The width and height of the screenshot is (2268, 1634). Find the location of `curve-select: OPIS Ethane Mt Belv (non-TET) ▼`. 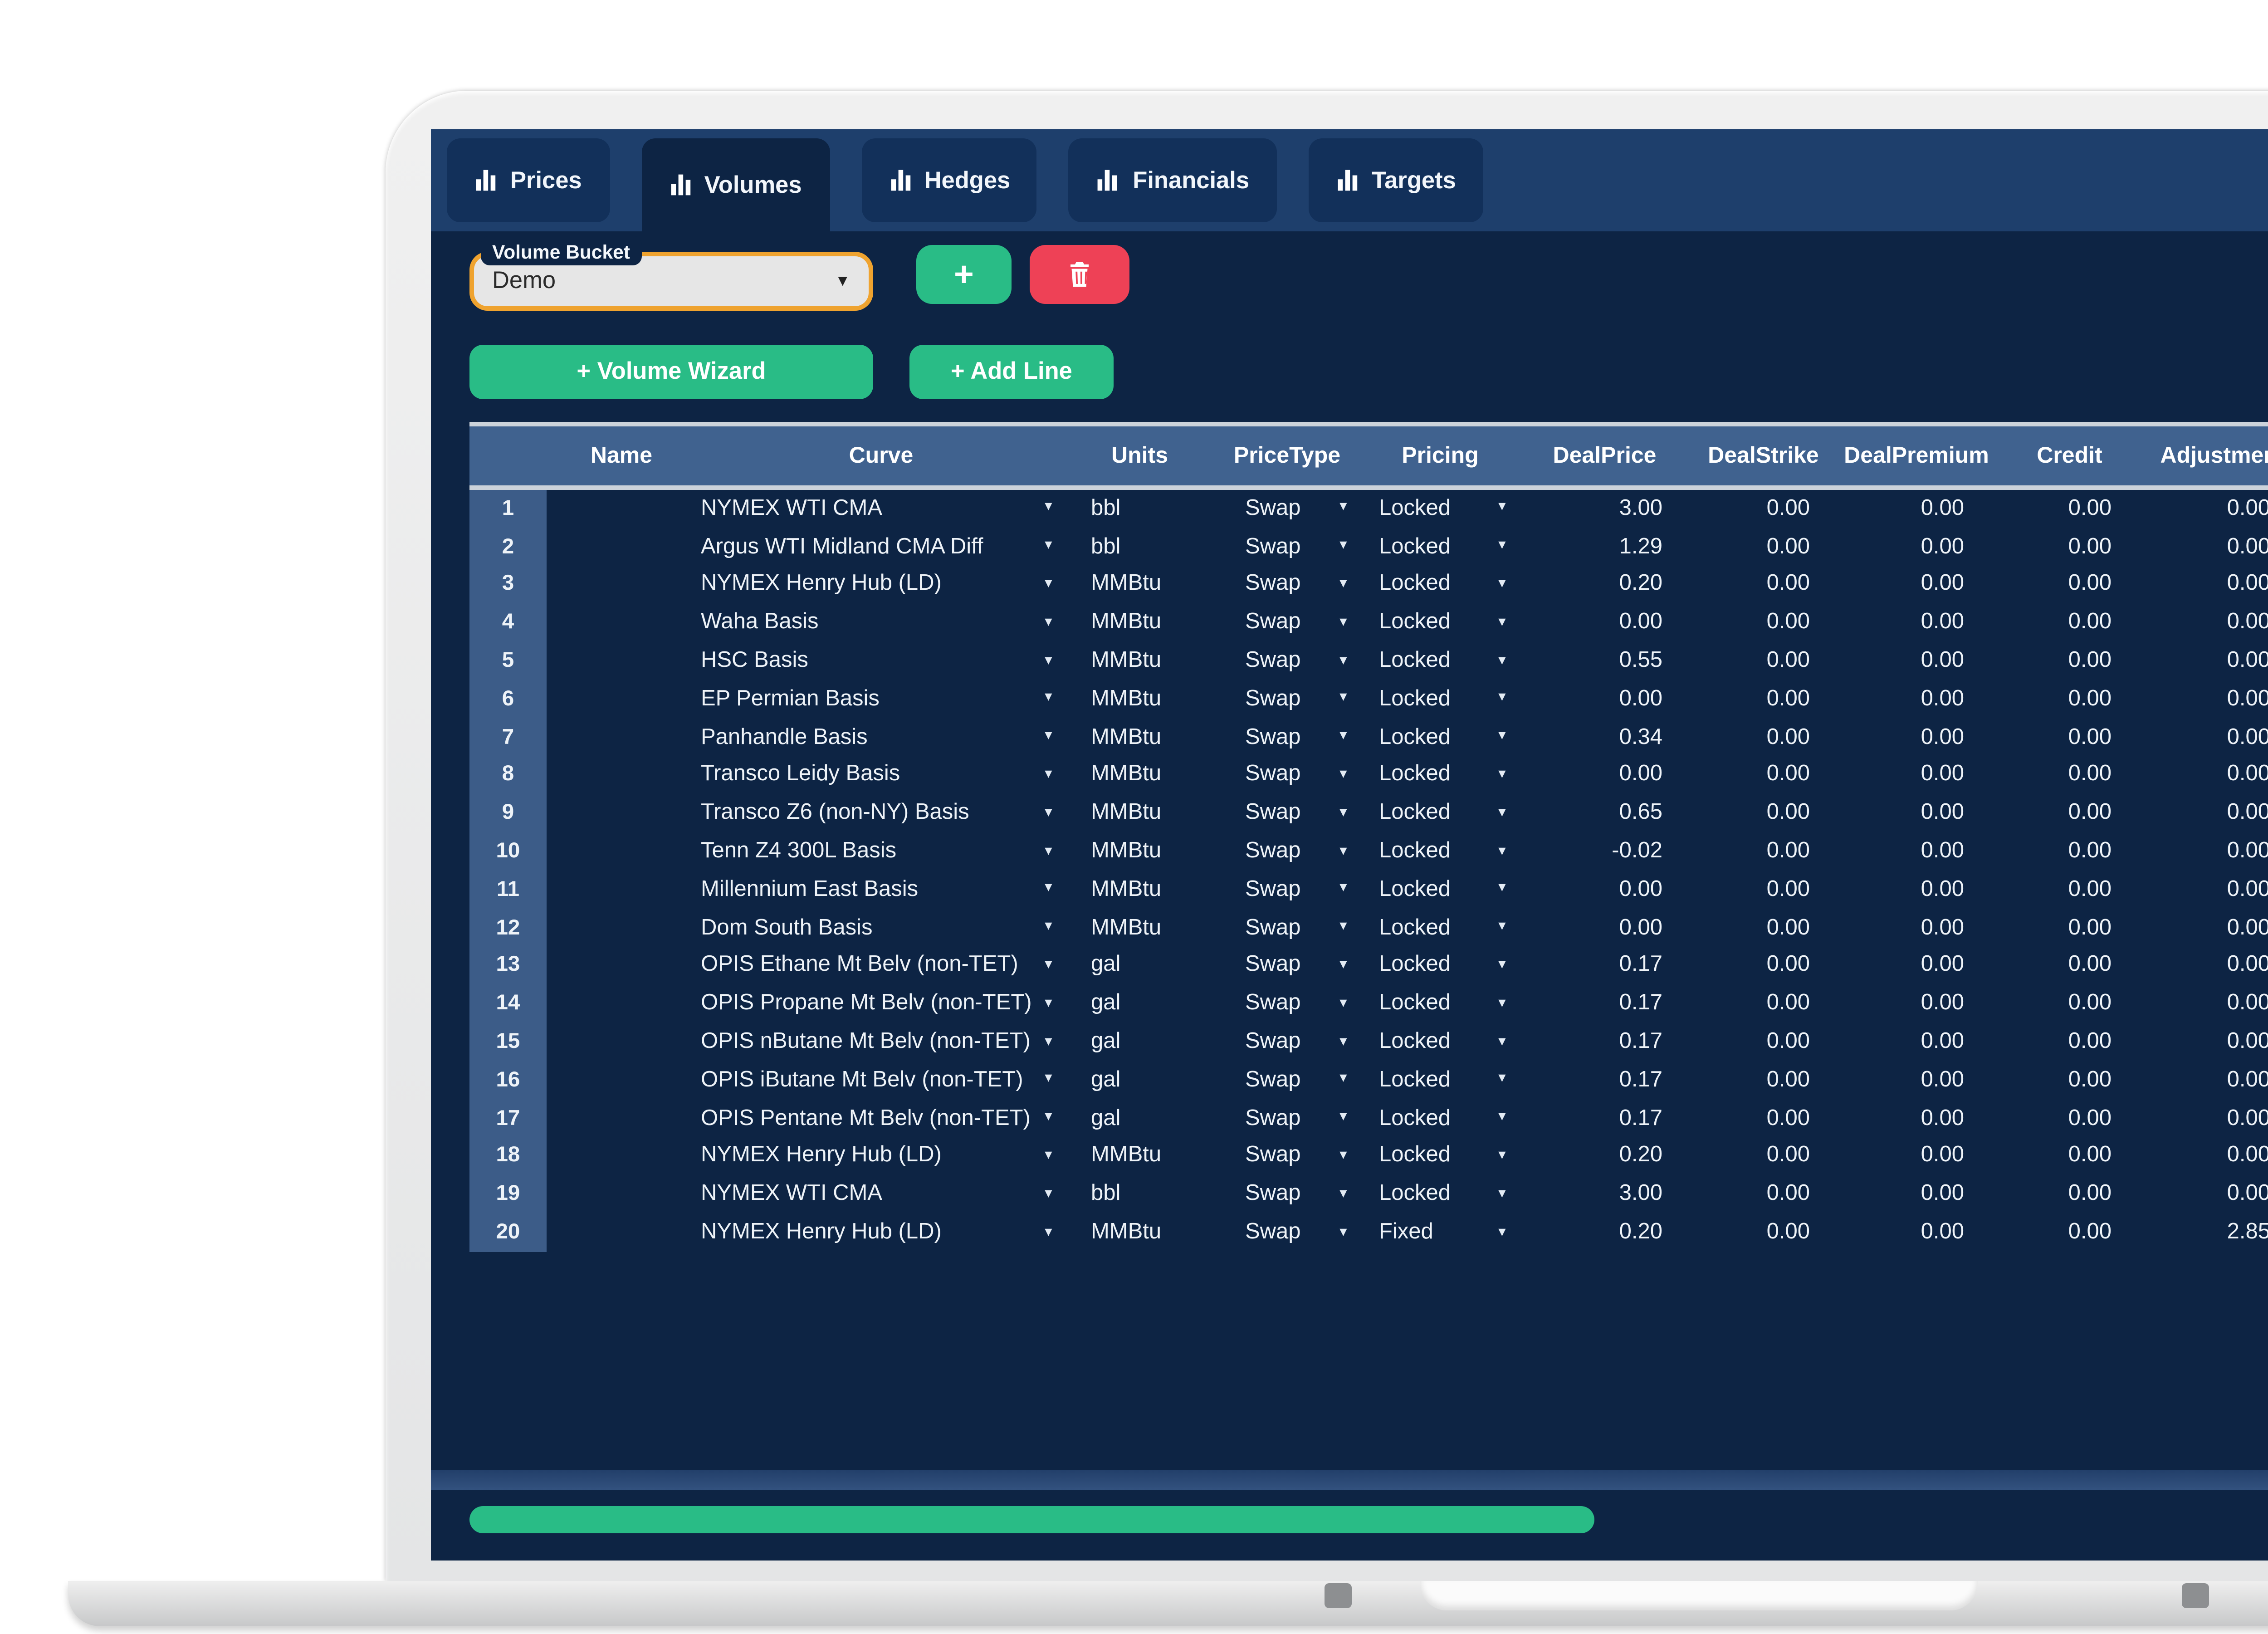

curve-select: OPIS Ethane Mt Belv (non-TET) ▼ is located at coordinates (878, 967).